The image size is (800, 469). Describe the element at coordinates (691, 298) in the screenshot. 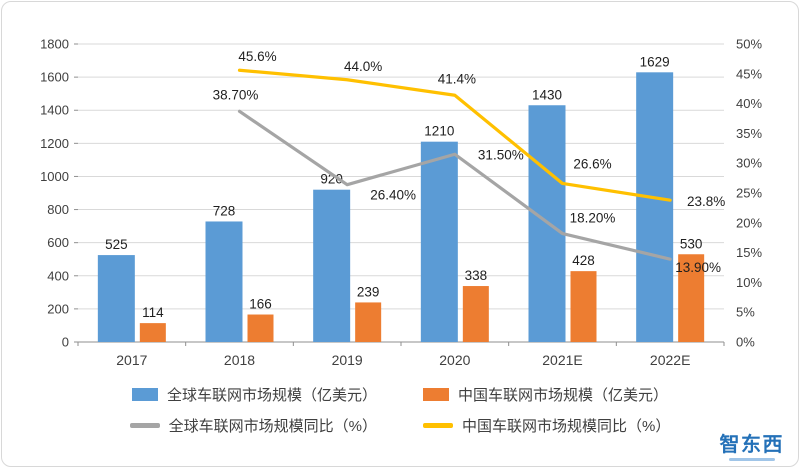

I see `bar-china-2022E` at that location.